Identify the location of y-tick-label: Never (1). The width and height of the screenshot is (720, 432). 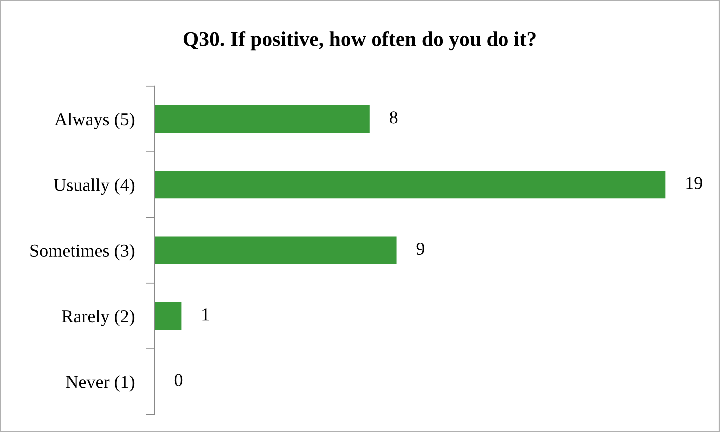
(100, 384).